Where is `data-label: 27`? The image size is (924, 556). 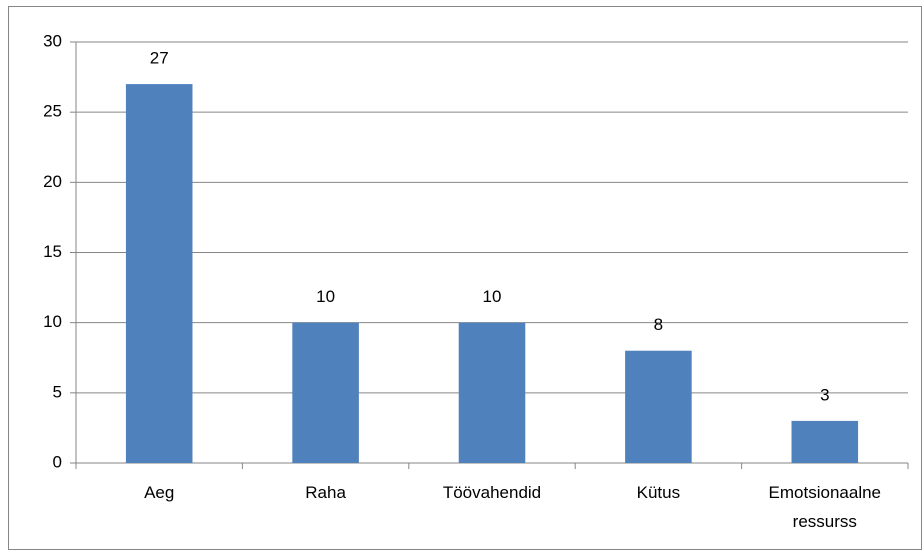 data-label: 27 is located at coordinates (159, 58).